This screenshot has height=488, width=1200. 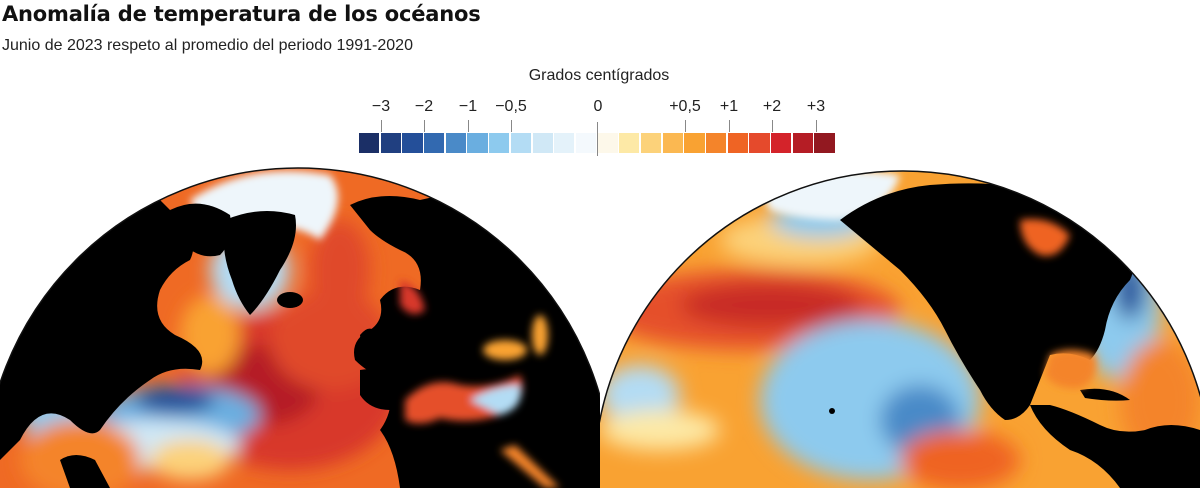 I want to click on legend-title: Grados centígrados, so click(x=600, y=76).